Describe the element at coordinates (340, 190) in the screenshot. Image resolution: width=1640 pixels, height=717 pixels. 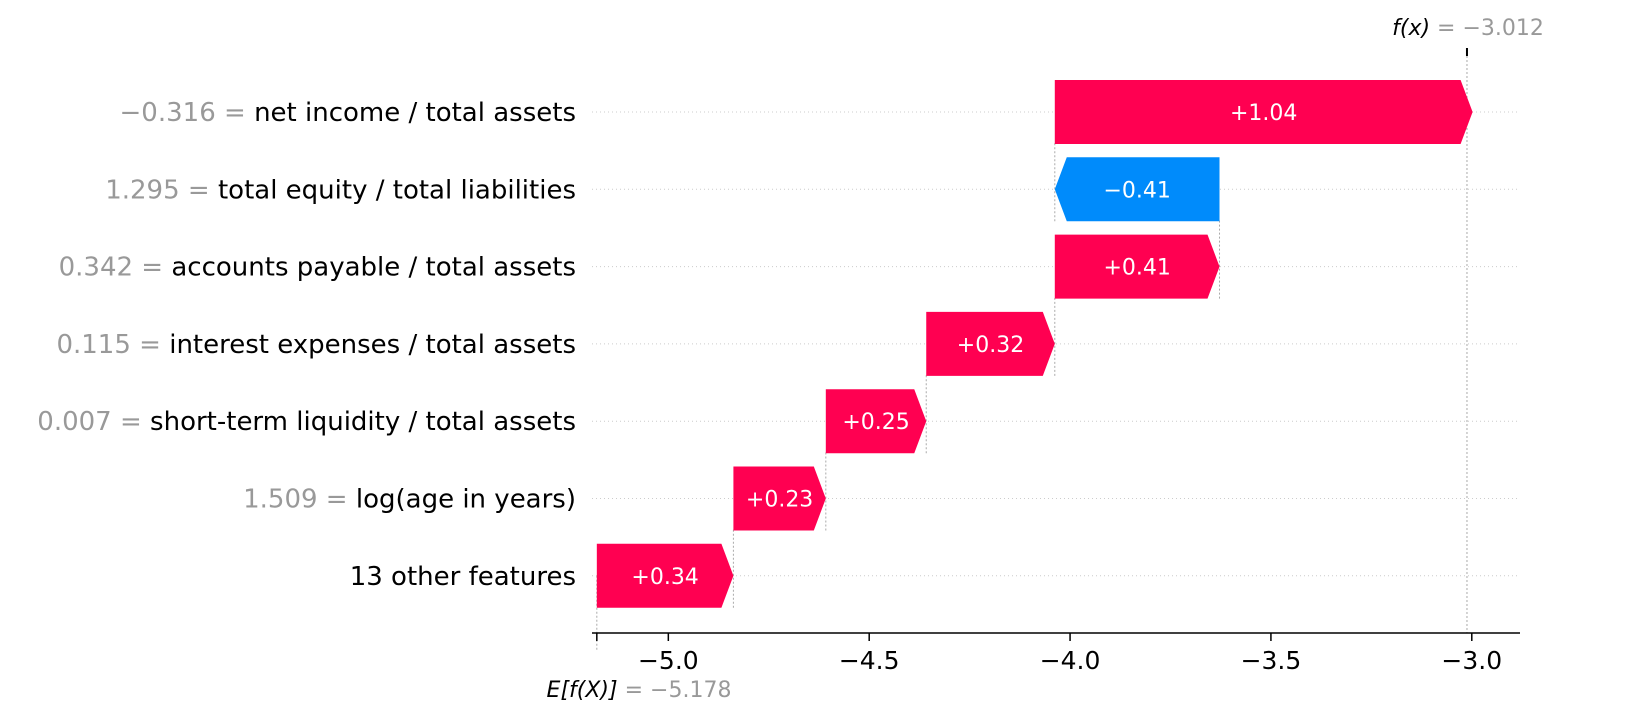
I see `feature-label: 1.295 = total equity / total liabilities` at that location.